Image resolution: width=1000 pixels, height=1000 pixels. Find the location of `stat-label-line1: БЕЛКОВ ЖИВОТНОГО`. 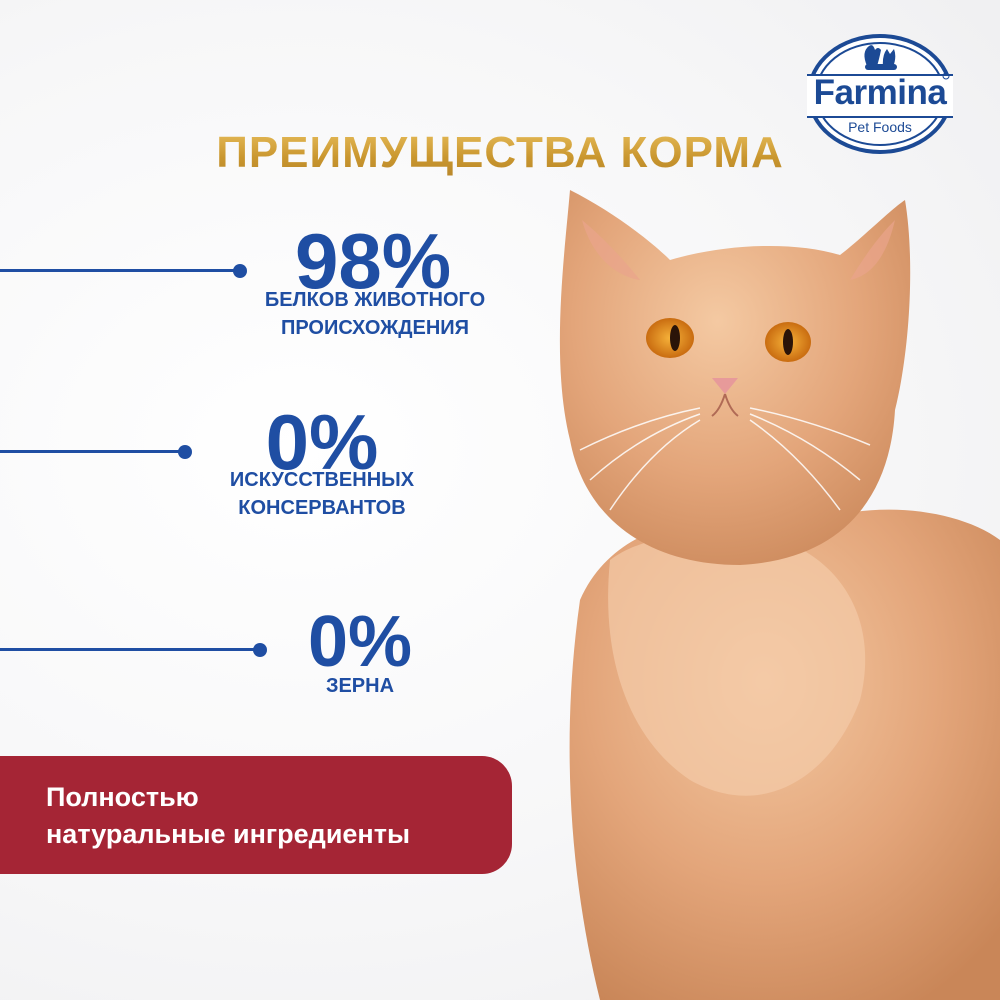

stat-label-line1: БЕЛКОВ ЖИВОТНОГО is located at coordinates (375, 300).